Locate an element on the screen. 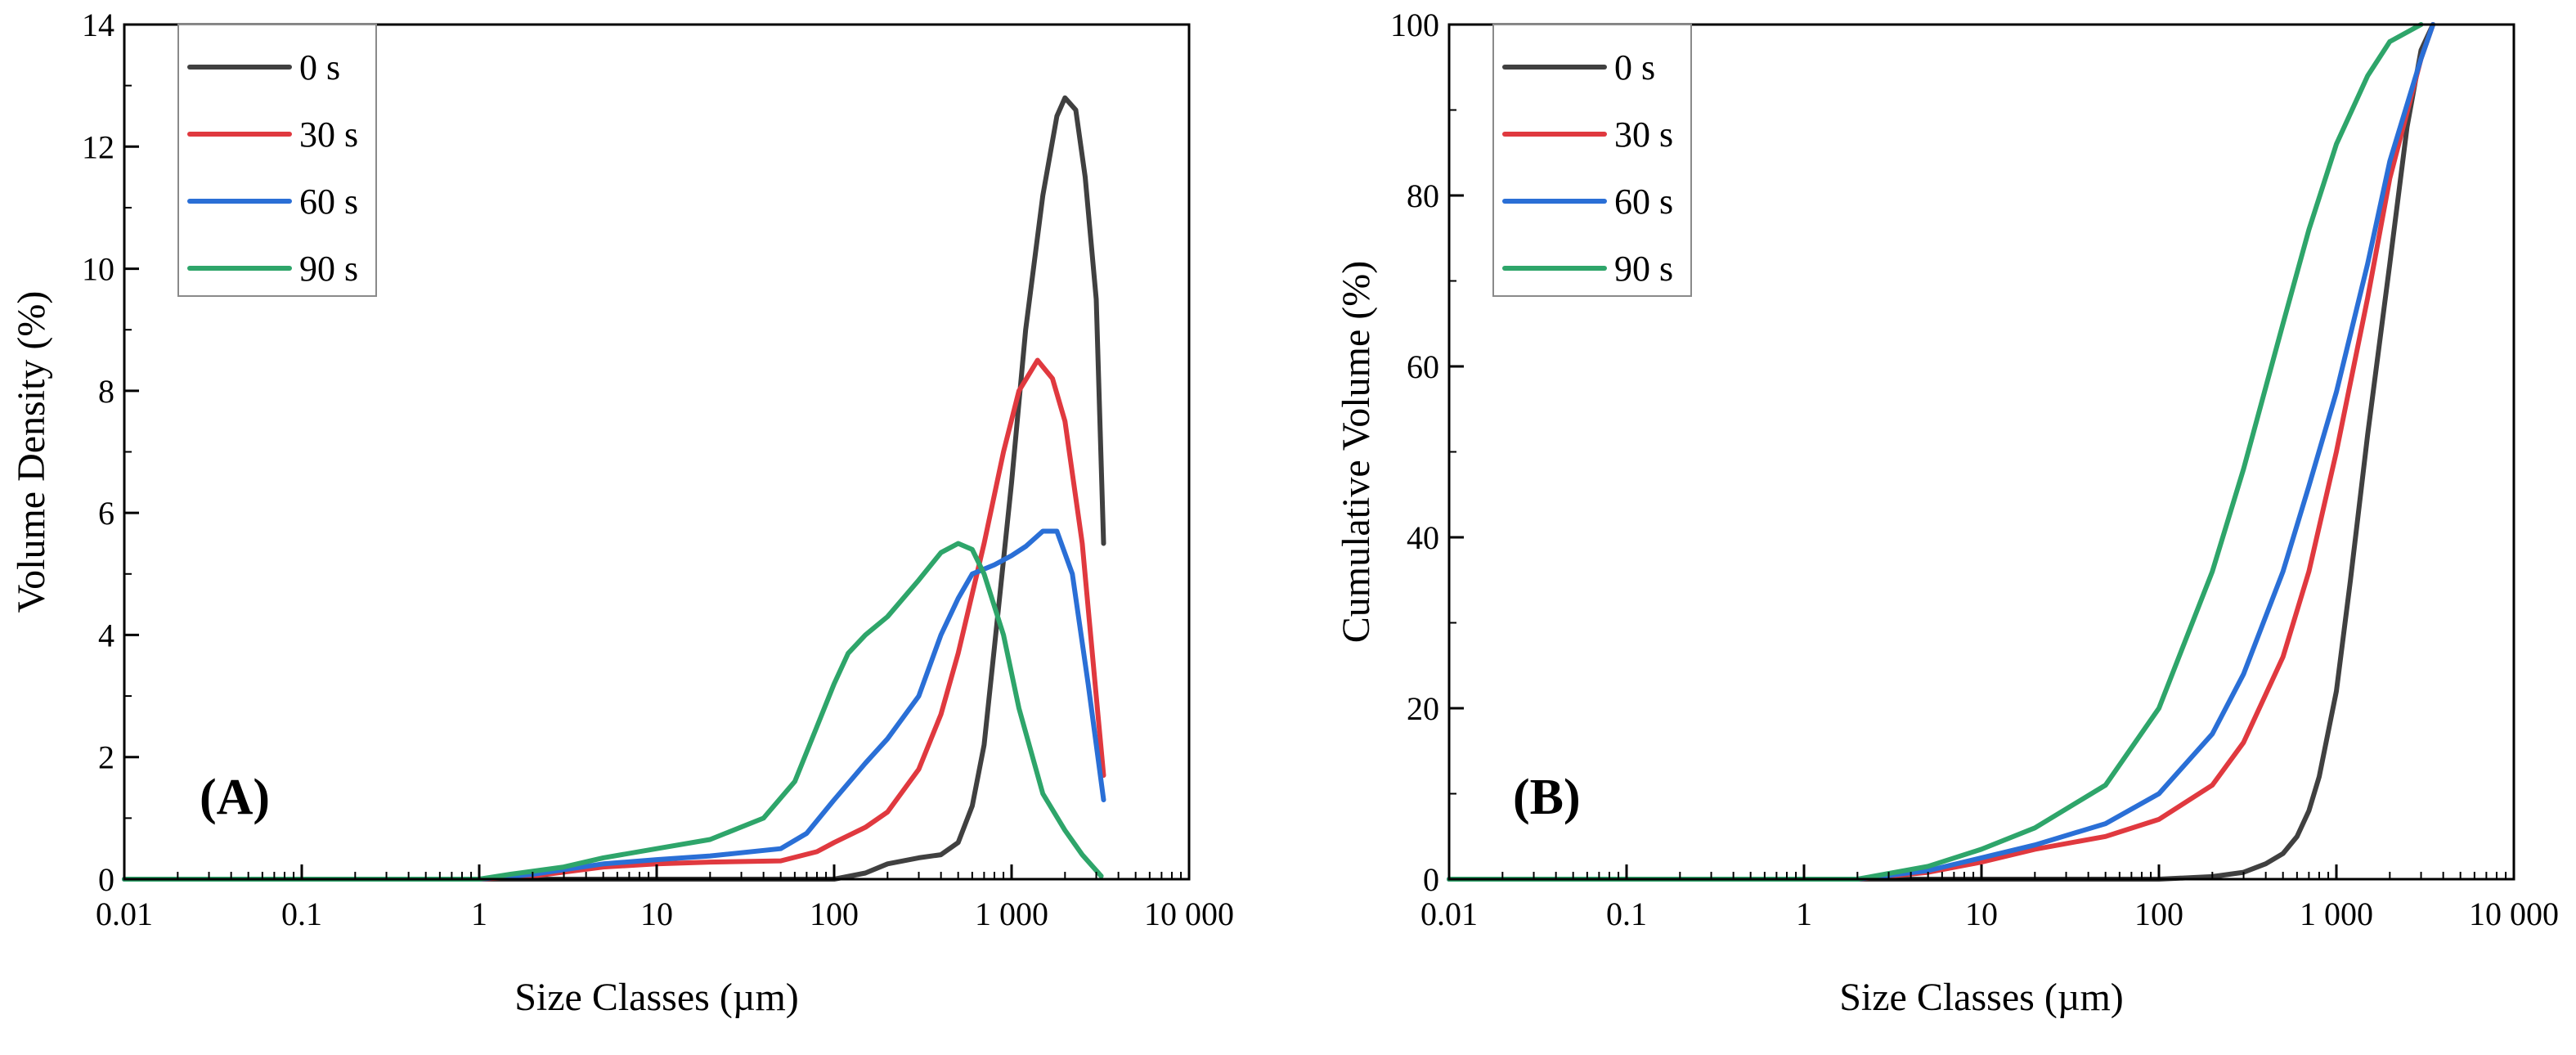 The width and height of the screenshot is (2576, 1055). y-tick-label: 6 is located at coordinates (106, 513).